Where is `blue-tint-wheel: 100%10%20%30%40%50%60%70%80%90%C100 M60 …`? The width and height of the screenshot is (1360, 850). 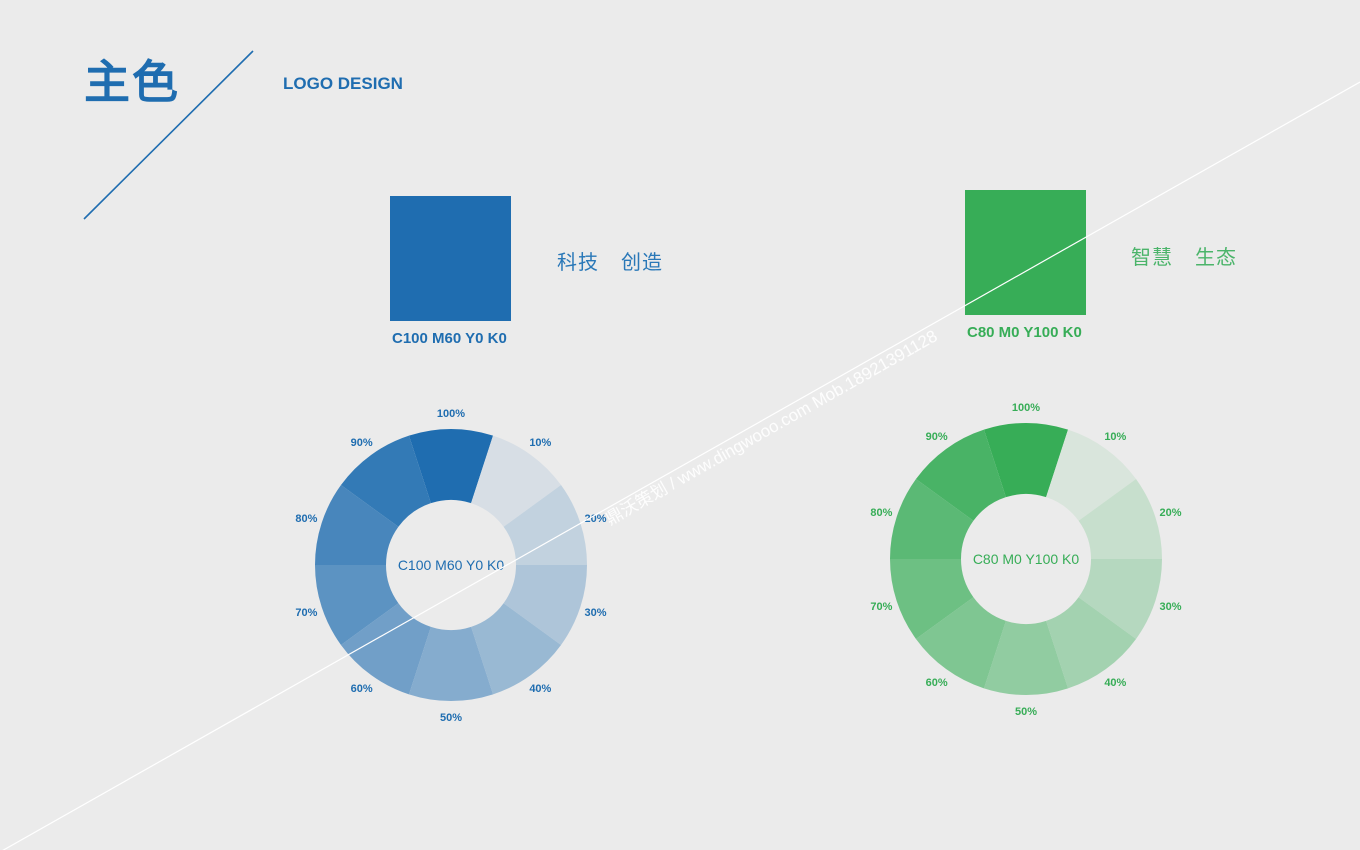
blue-tint-wheel: 100%10%20%30%40%50%60%70%80%90%C100 M60 … is located at coordinates (450, 566).